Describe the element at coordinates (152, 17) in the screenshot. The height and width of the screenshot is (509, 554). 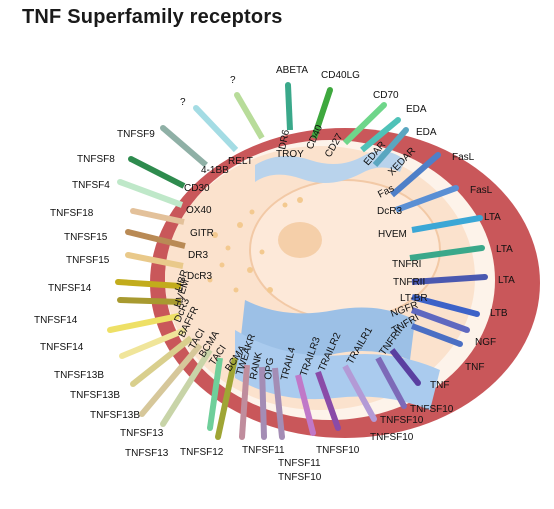
I see `page-title: TNF Superfamily receptors` at that location.